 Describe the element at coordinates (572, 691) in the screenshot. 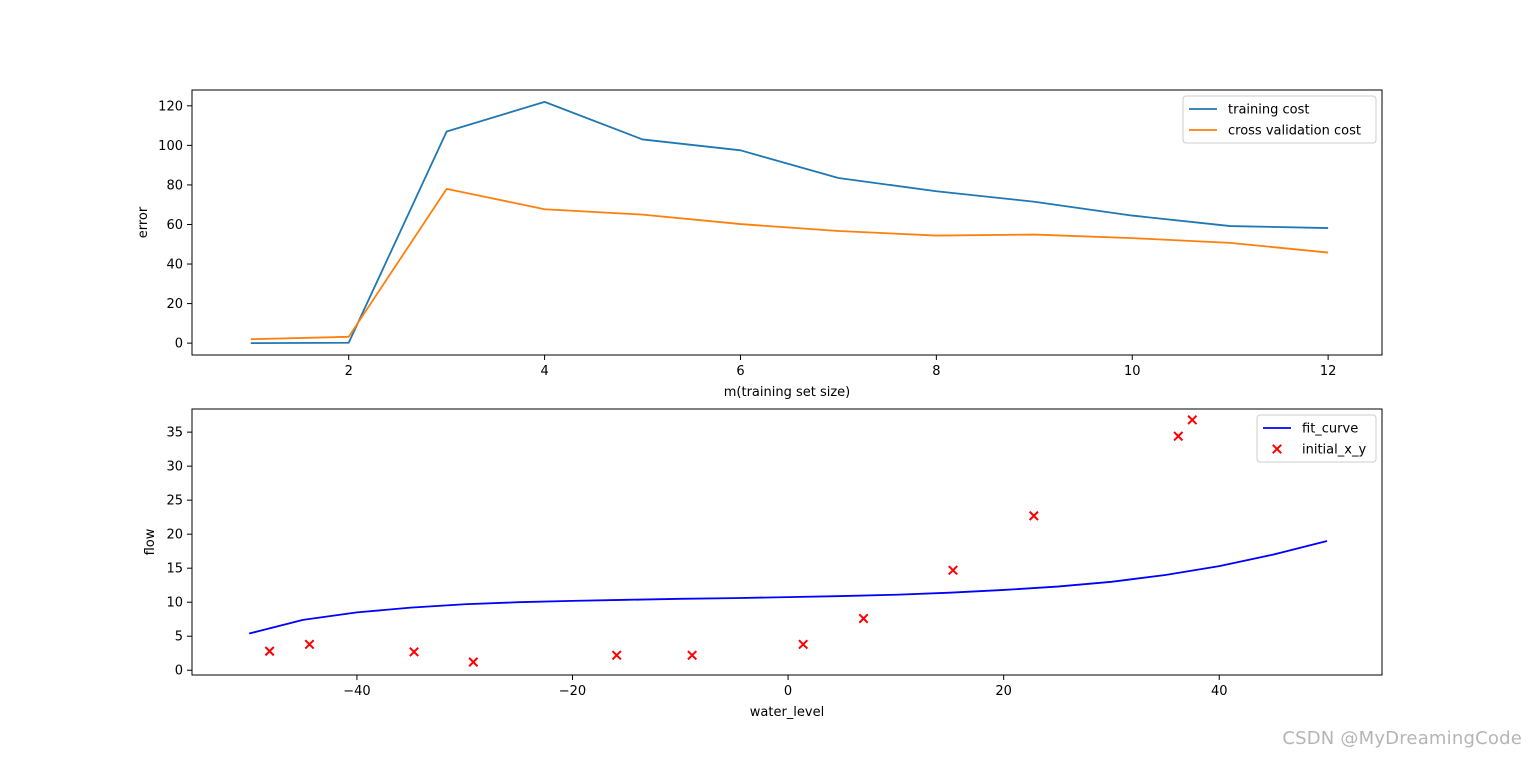

I see `fit-curve-x-tick-label: −20` at that location.